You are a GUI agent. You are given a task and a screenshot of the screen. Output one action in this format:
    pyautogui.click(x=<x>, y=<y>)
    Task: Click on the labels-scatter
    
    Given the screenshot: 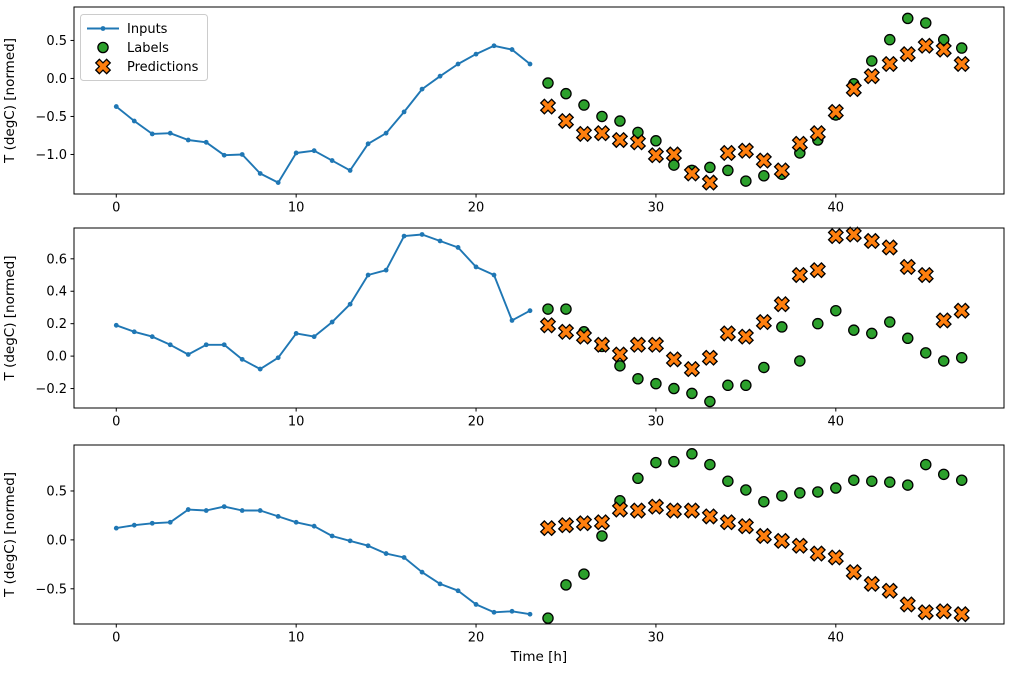 What is the action you would take?
    pyautogui.click(x=755, y=536)
    